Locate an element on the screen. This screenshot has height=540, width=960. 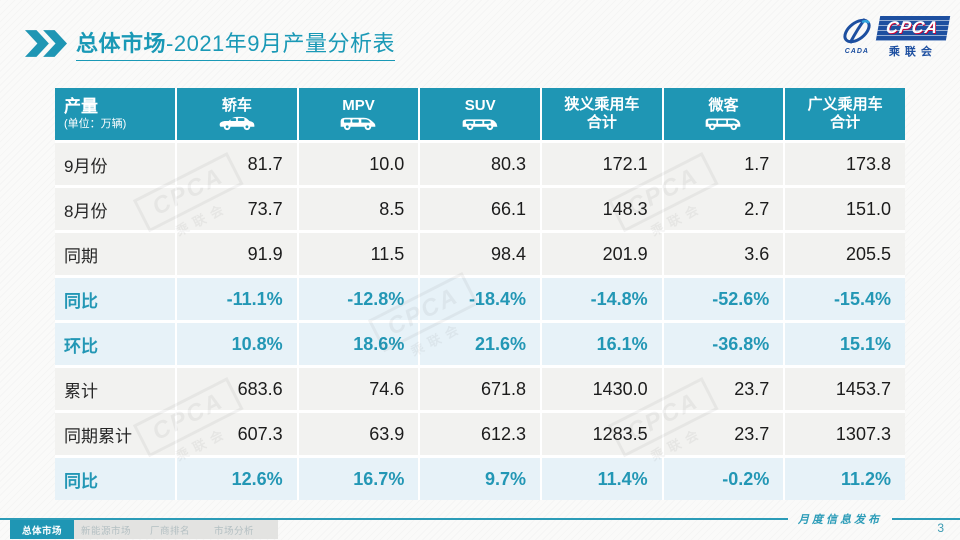
cada-label: CADA is located at coordinates (856, 51).